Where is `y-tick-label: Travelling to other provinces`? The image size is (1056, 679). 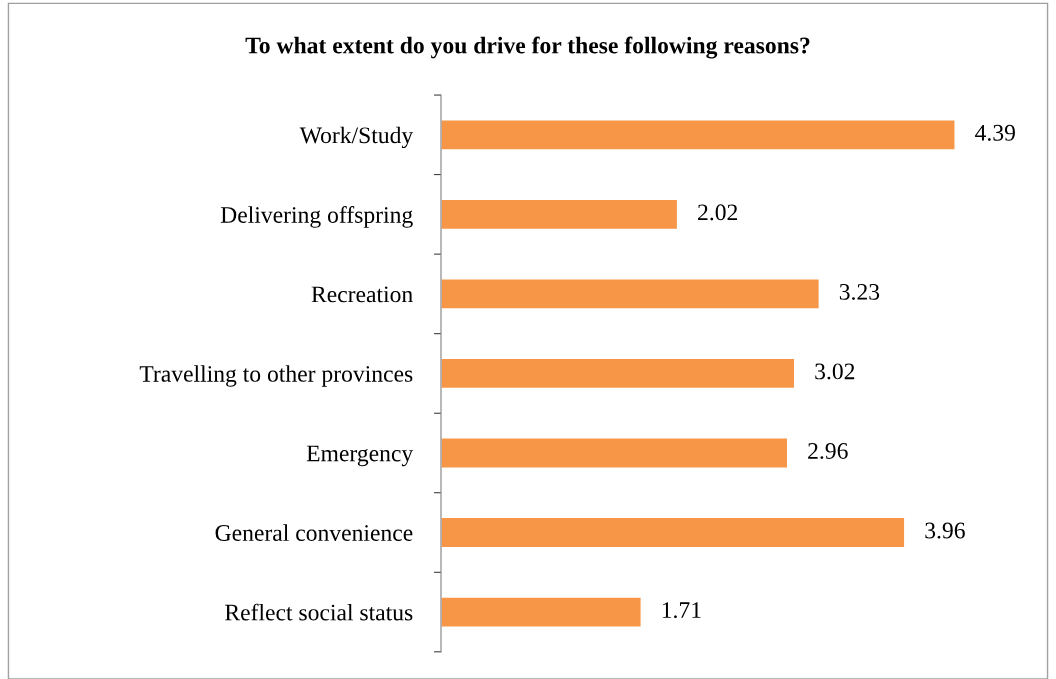
y-tick-label: Travelling to other provinces is located at coordinates (276, 376).